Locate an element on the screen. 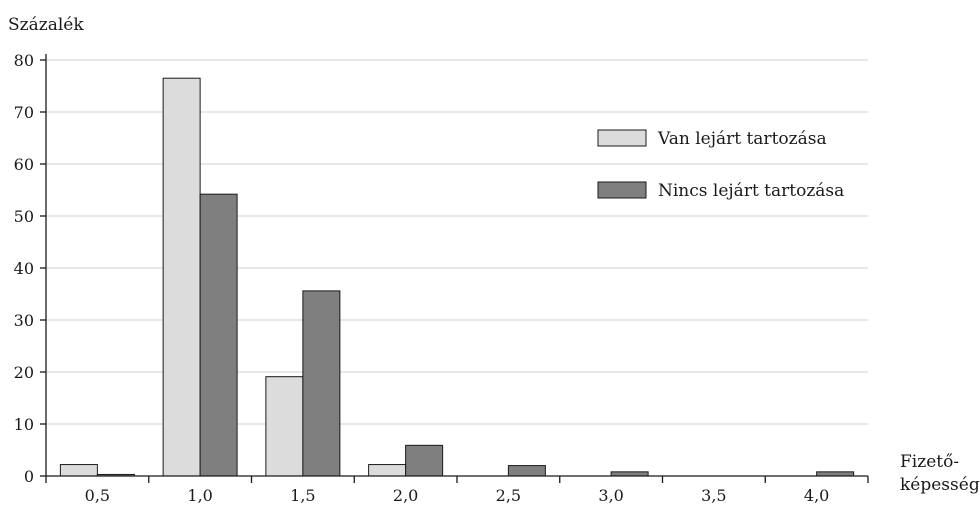  x-tick-label: 3,0 is located at coordinates (610, 495).